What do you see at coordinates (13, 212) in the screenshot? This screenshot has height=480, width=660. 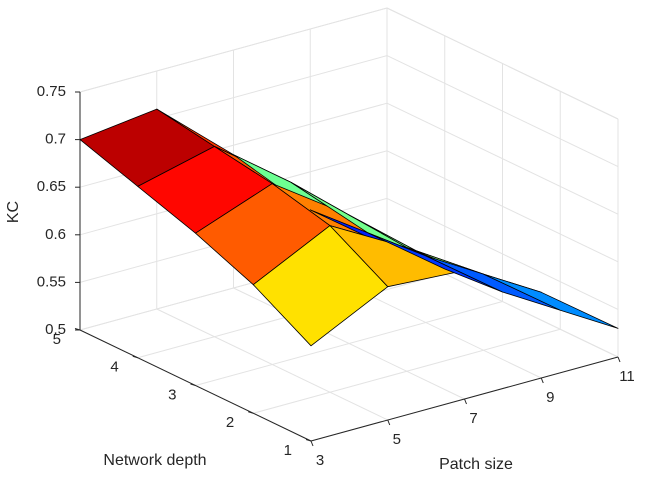 I see `z-axis-label: KC` at bounding box center [13, 212].